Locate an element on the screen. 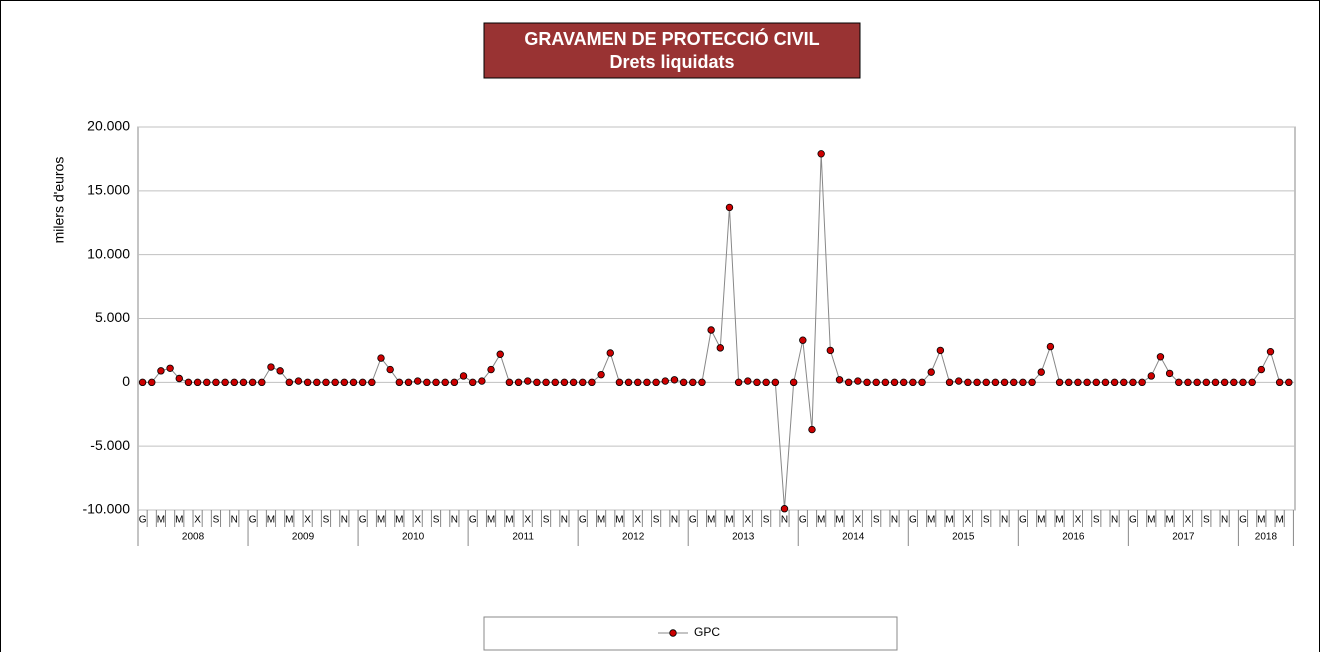 The image size is (1321, 657). y-tick-label: 0 is located at coordinates (126, 381).